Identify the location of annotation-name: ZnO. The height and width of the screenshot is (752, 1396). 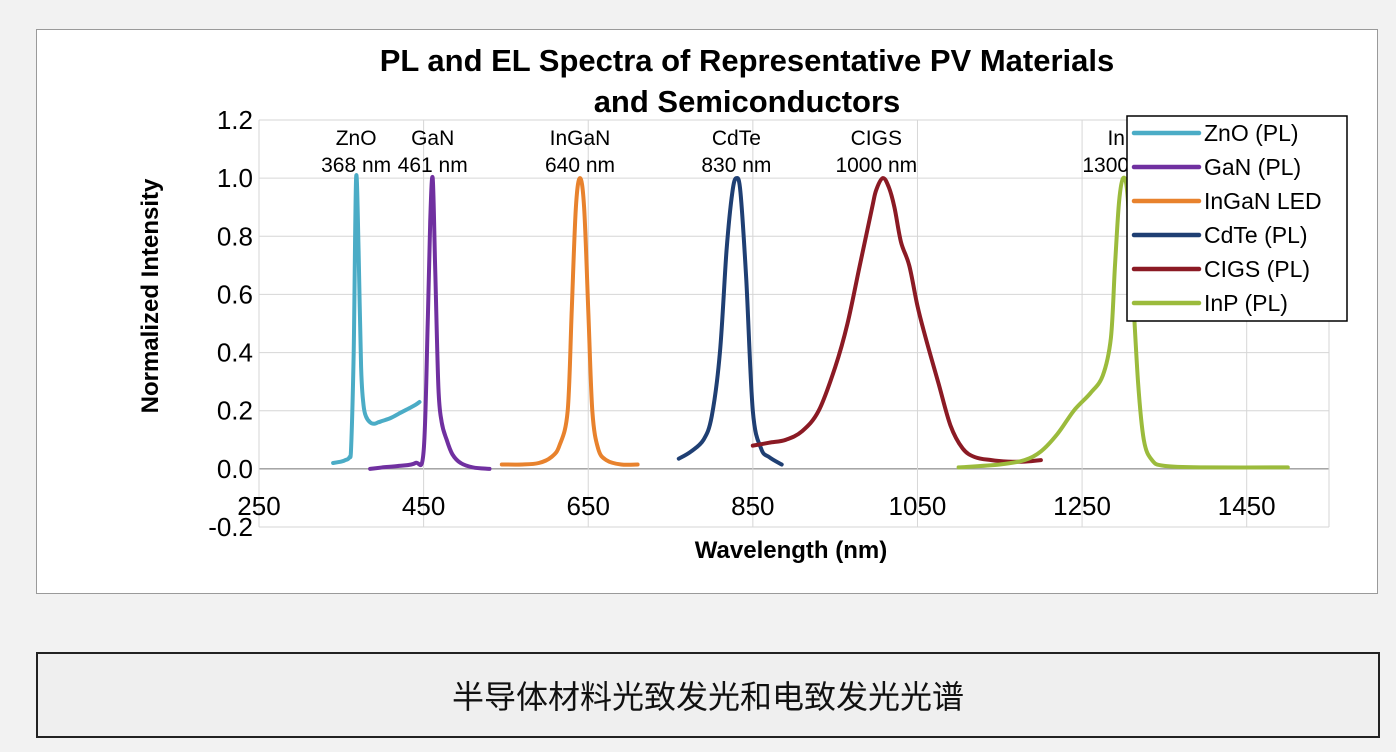
(356, 138).